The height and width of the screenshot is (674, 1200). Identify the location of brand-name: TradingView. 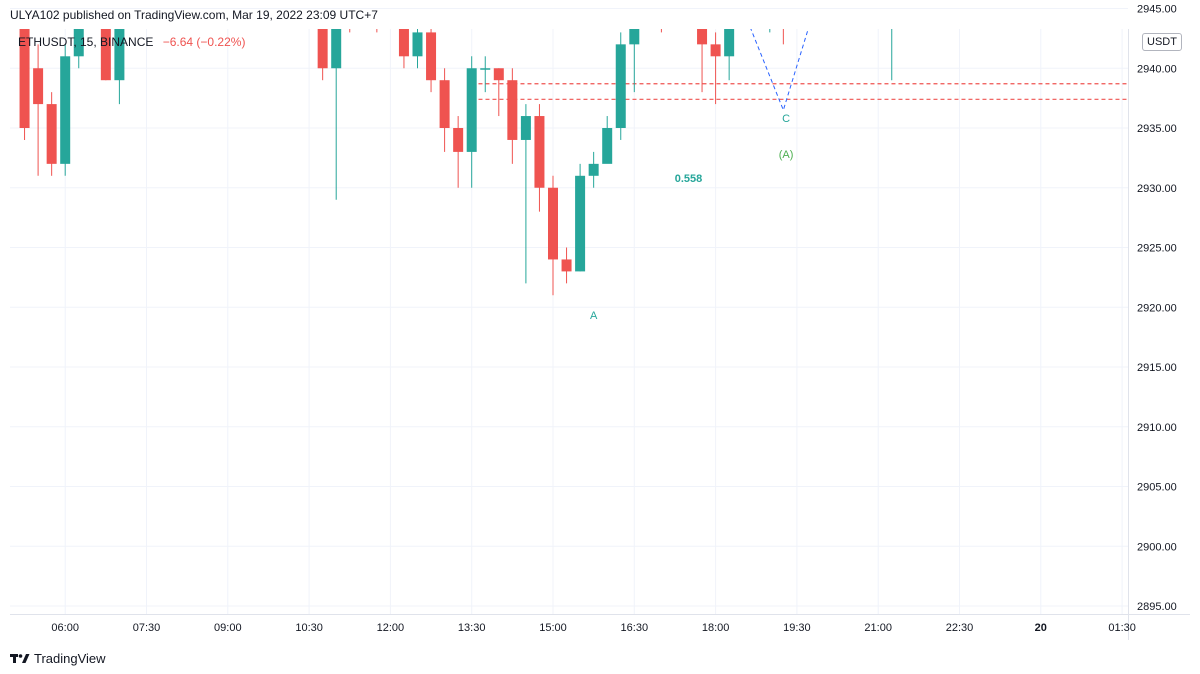
(70, 658).